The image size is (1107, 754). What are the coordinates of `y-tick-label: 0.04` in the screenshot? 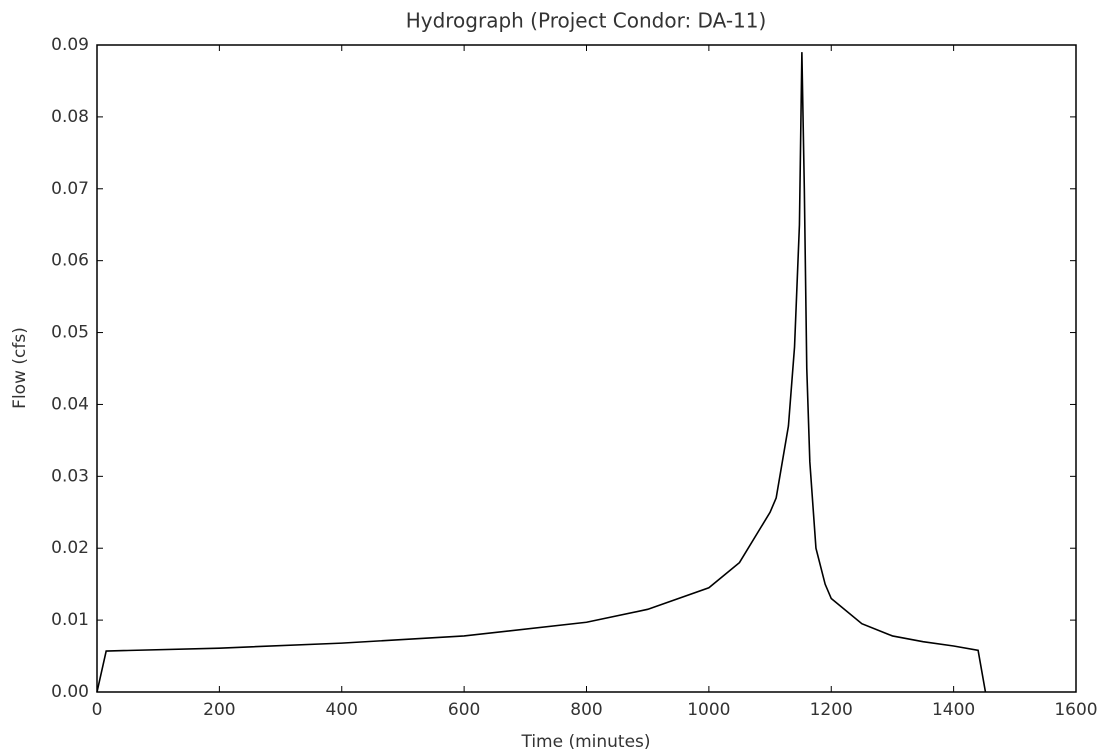 It's located at (70, 404).